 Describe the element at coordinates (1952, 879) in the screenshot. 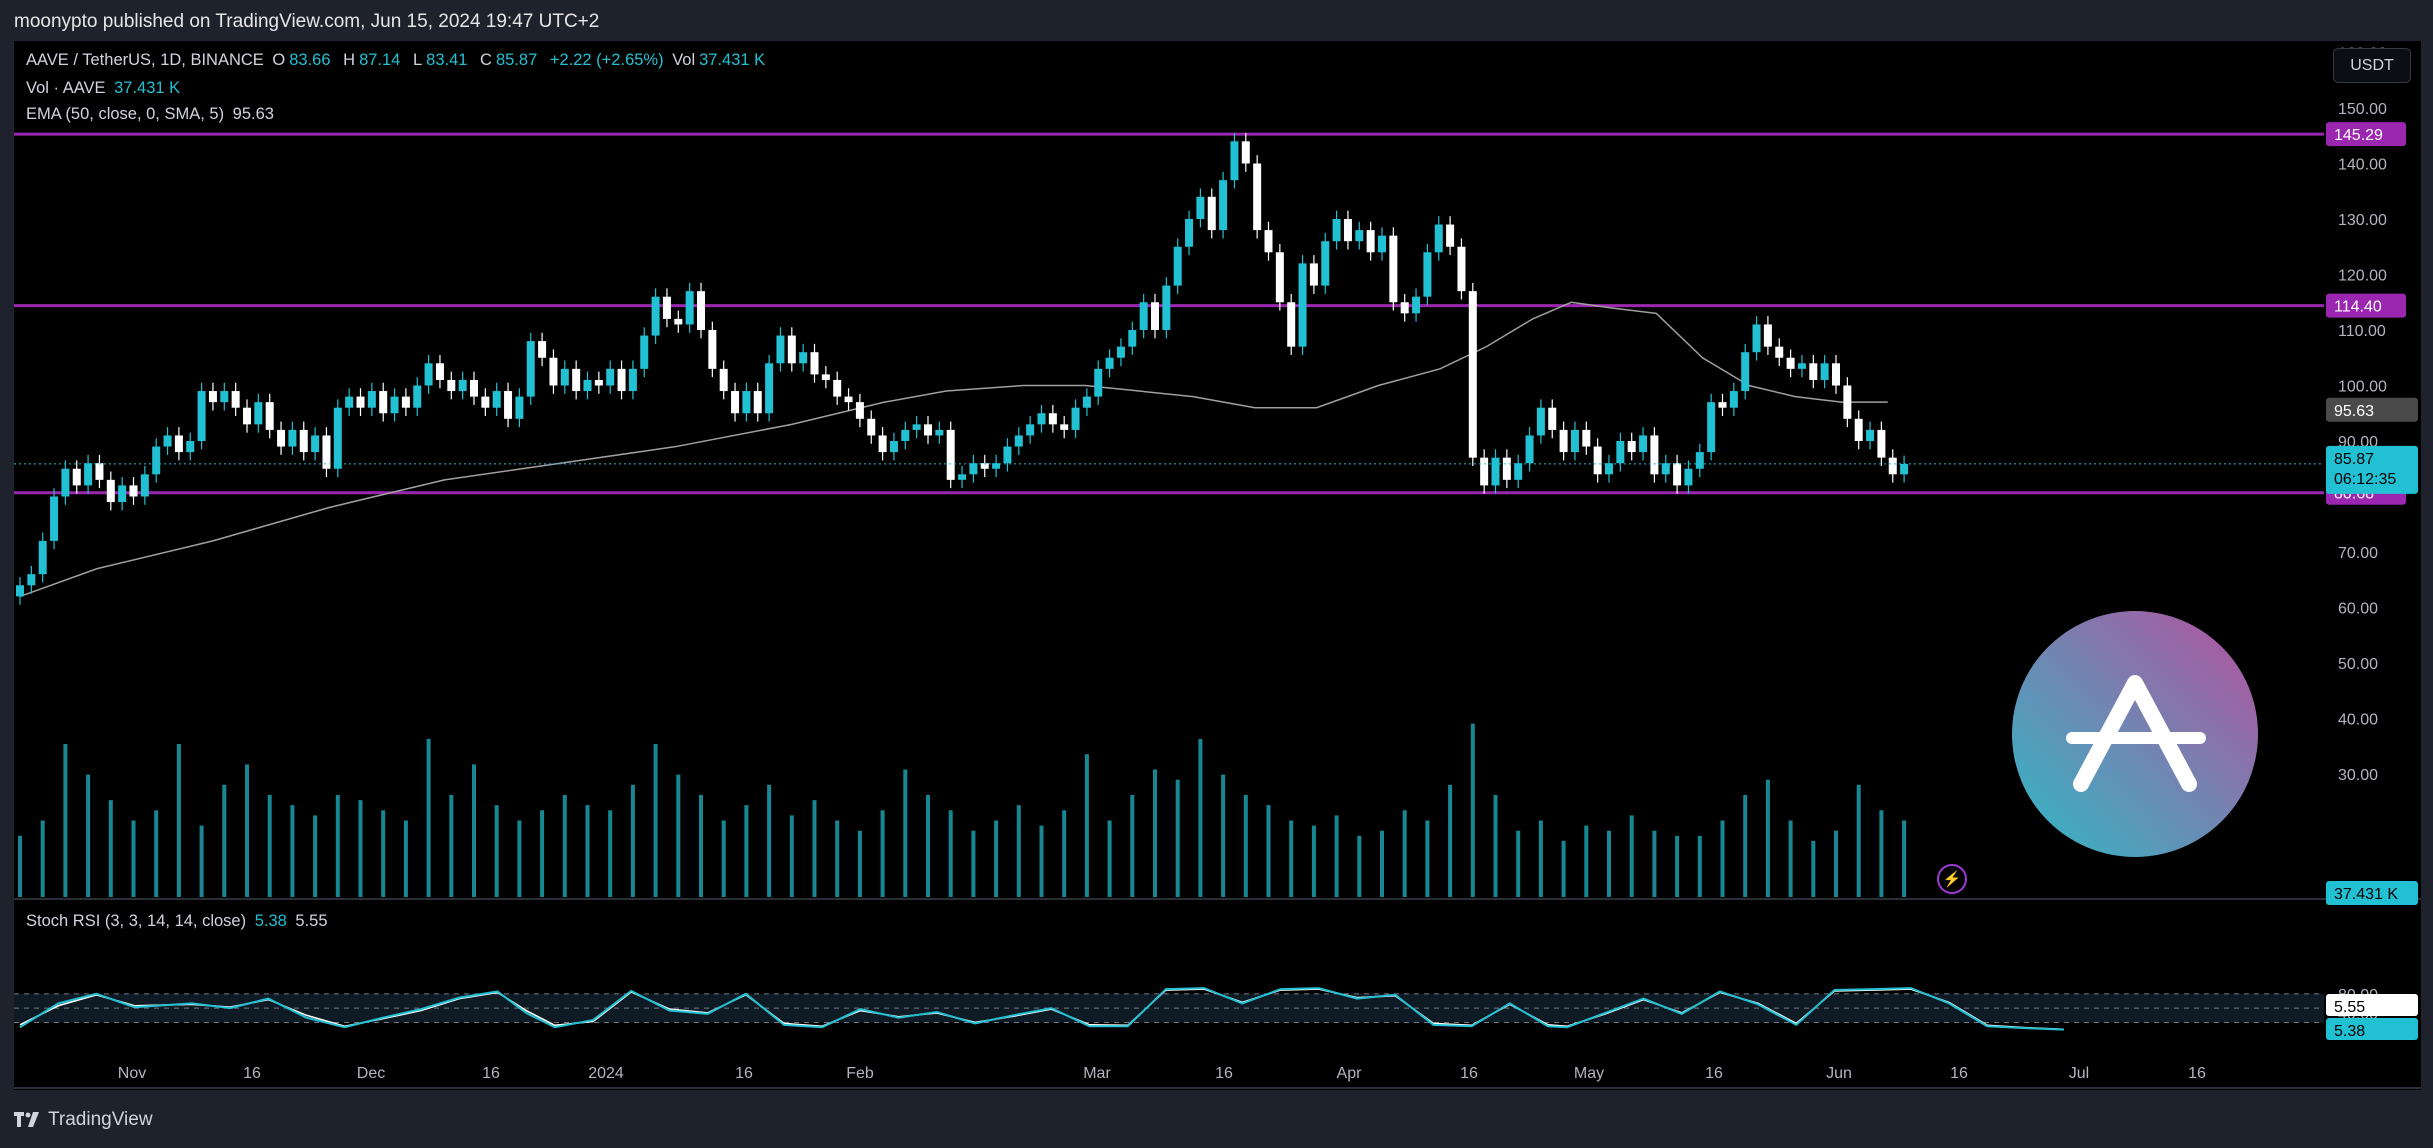

I see `lightning-icon: ⚡` at that location.